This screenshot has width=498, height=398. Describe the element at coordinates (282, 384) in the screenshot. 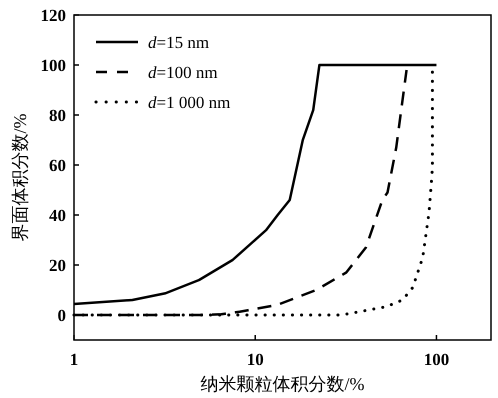

I see `x-axis-title: 纳米颗粒体积分数/%` at that location.